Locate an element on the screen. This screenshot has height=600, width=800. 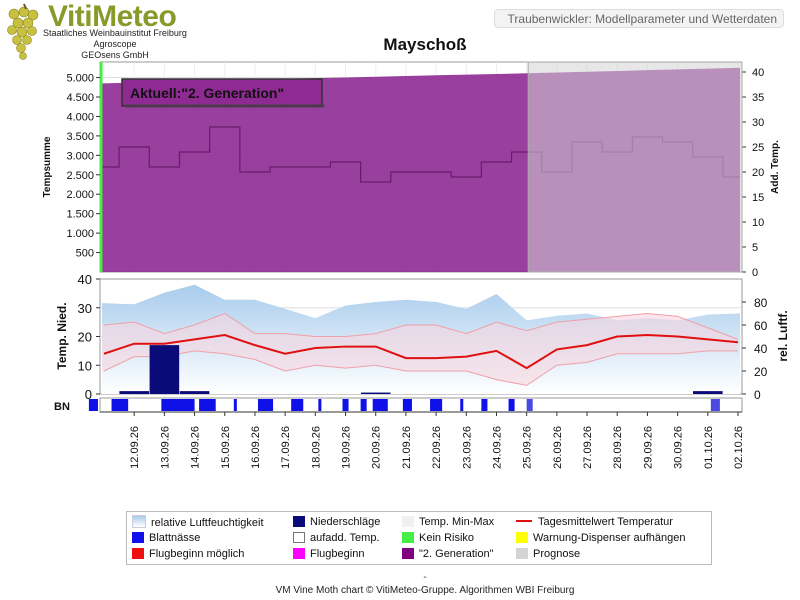
y-tick-label: 40 is located at coordinates (85, 279).